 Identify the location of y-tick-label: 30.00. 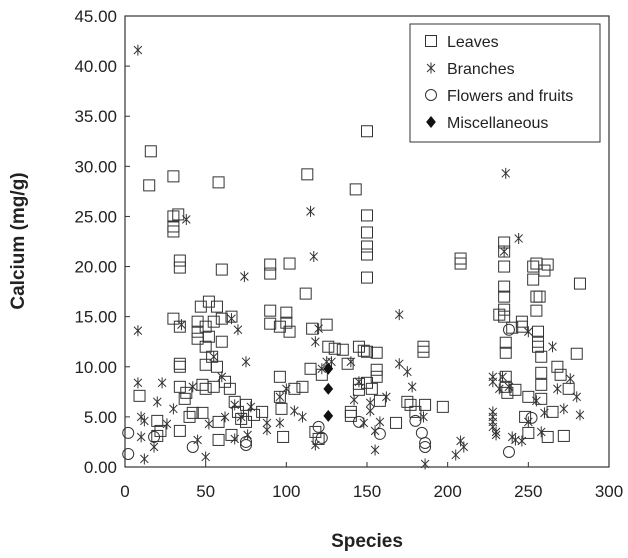
(95, 166).